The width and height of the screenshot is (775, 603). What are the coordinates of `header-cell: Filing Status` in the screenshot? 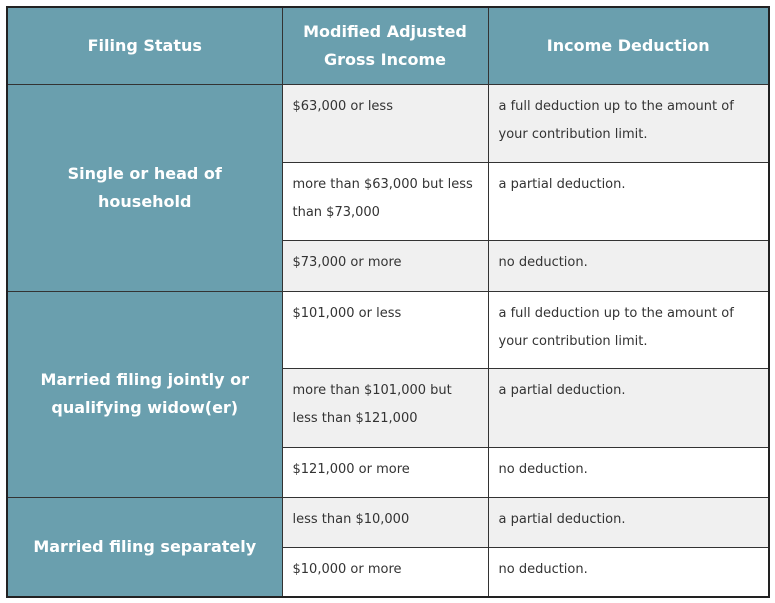 It's located at (144, 45).